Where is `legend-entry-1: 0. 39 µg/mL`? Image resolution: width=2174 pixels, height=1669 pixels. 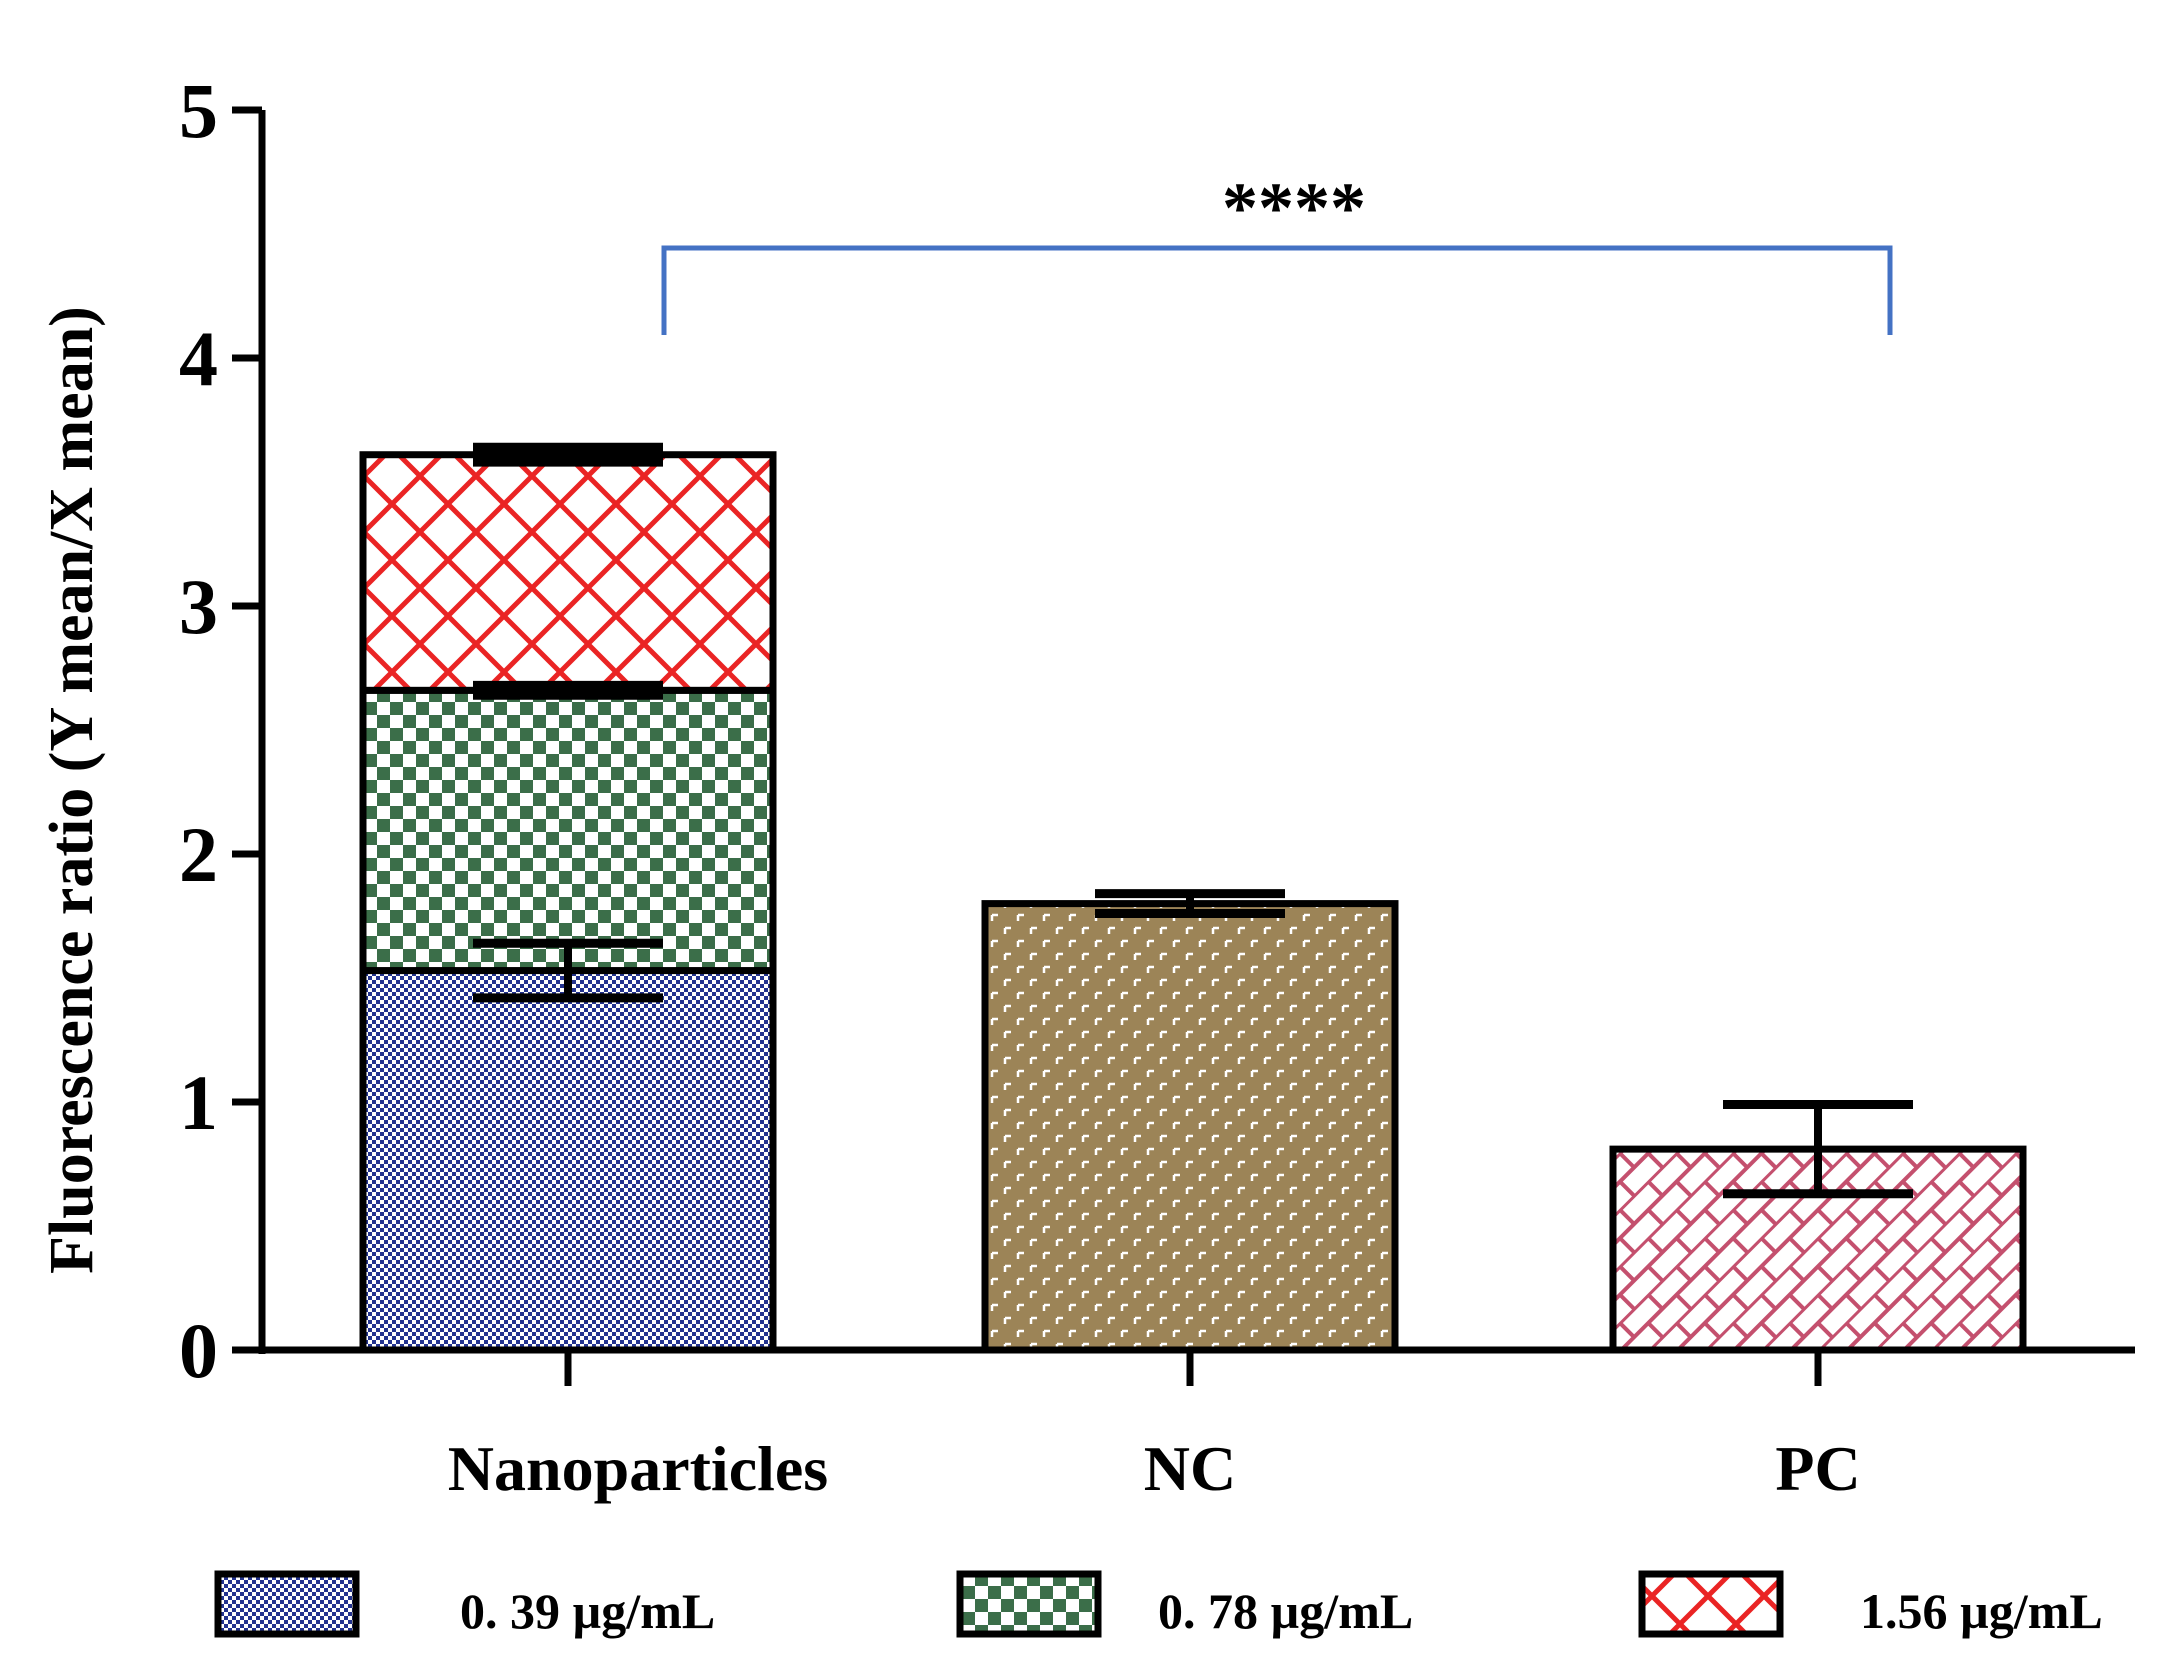 legend-entry-1: 0. 39 µg/mL is located at coordinates (464, 1604).